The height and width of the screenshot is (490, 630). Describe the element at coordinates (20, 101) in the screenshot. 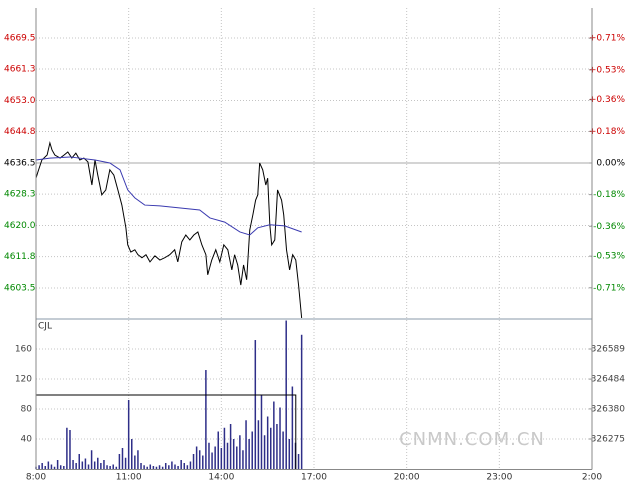

I see `y-tick-label: 4653.0` at that location.